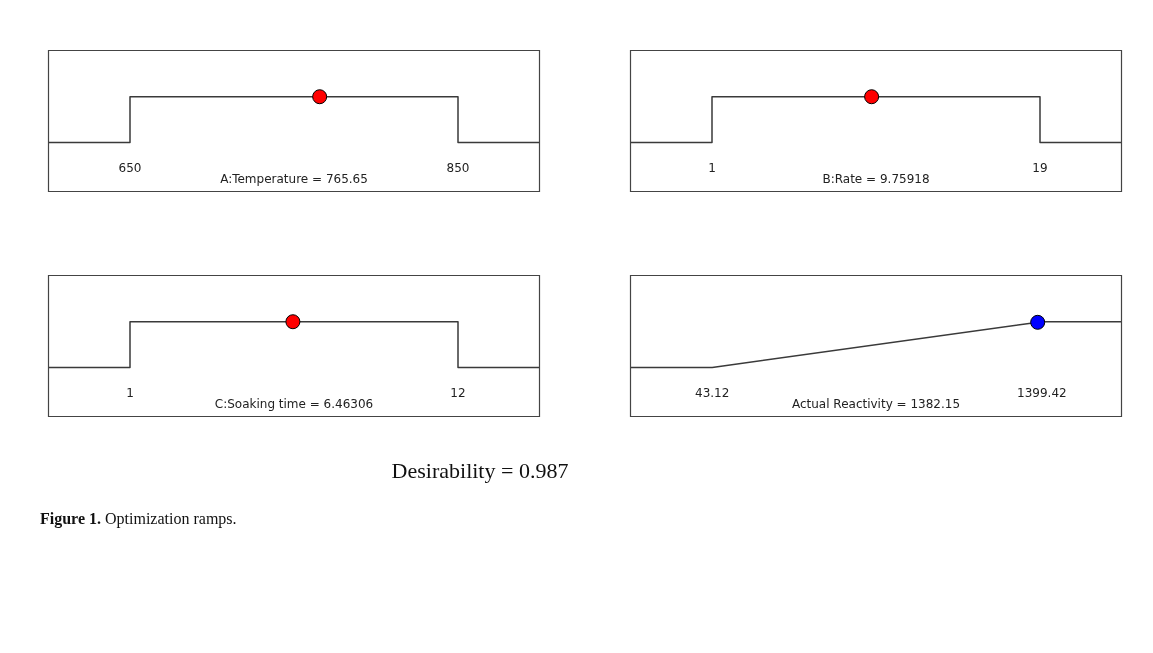 Image resolution: width=1153 pixels, height=653 pixels. I want to click on caption: Figure 1., so click(71, 518).